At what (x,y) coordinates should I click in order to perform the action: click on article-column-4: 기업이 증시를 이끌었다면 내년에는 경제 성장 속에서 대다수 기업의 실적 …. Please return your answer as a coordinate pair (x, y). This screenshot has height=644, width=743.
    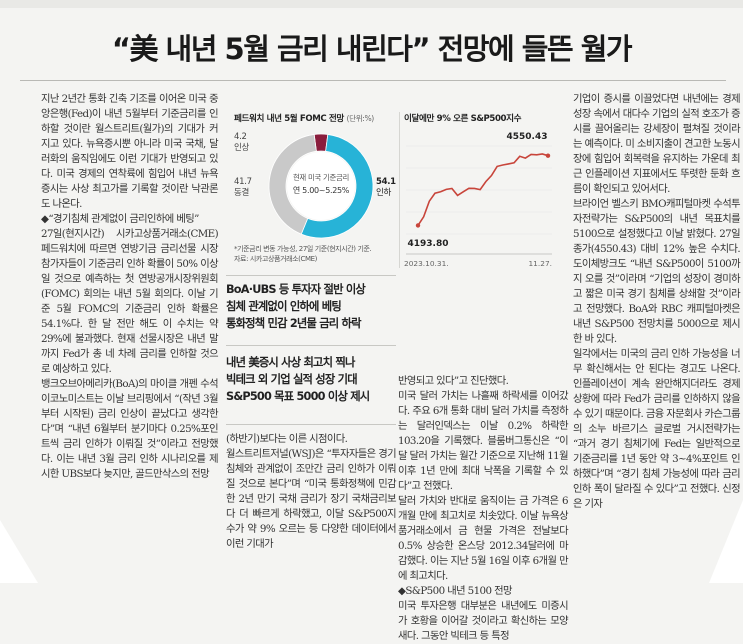
    Looking at the image, I should click on (657, 302).